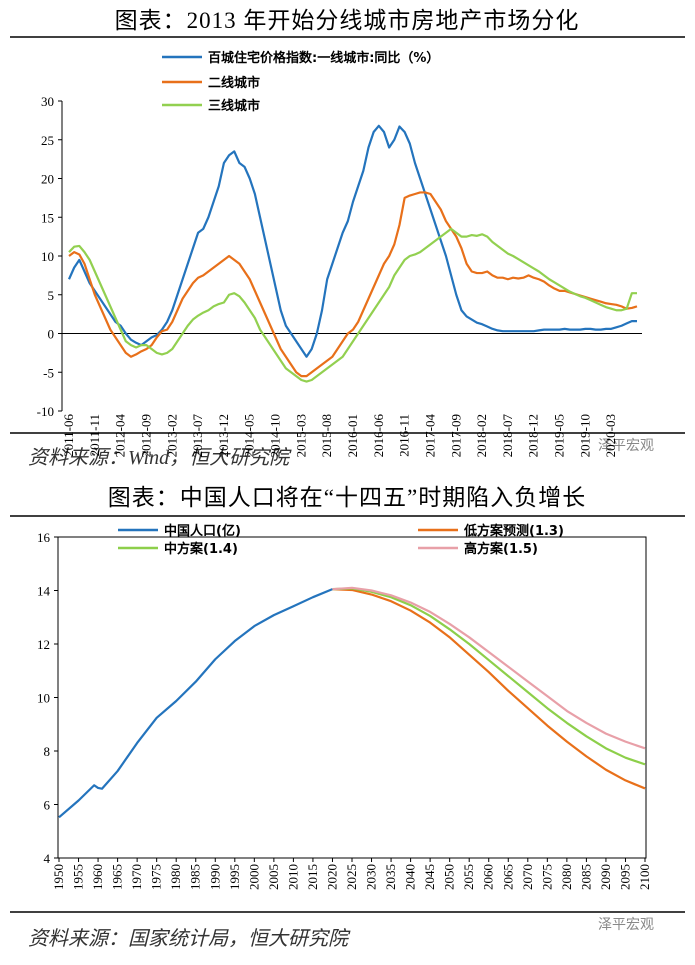  What do you see at coordinates (323, 58) in the screenshot?
I see `legend-label: 百城住宅价格指数:一线城市:同比（%）` at bounding box center [323, 58].